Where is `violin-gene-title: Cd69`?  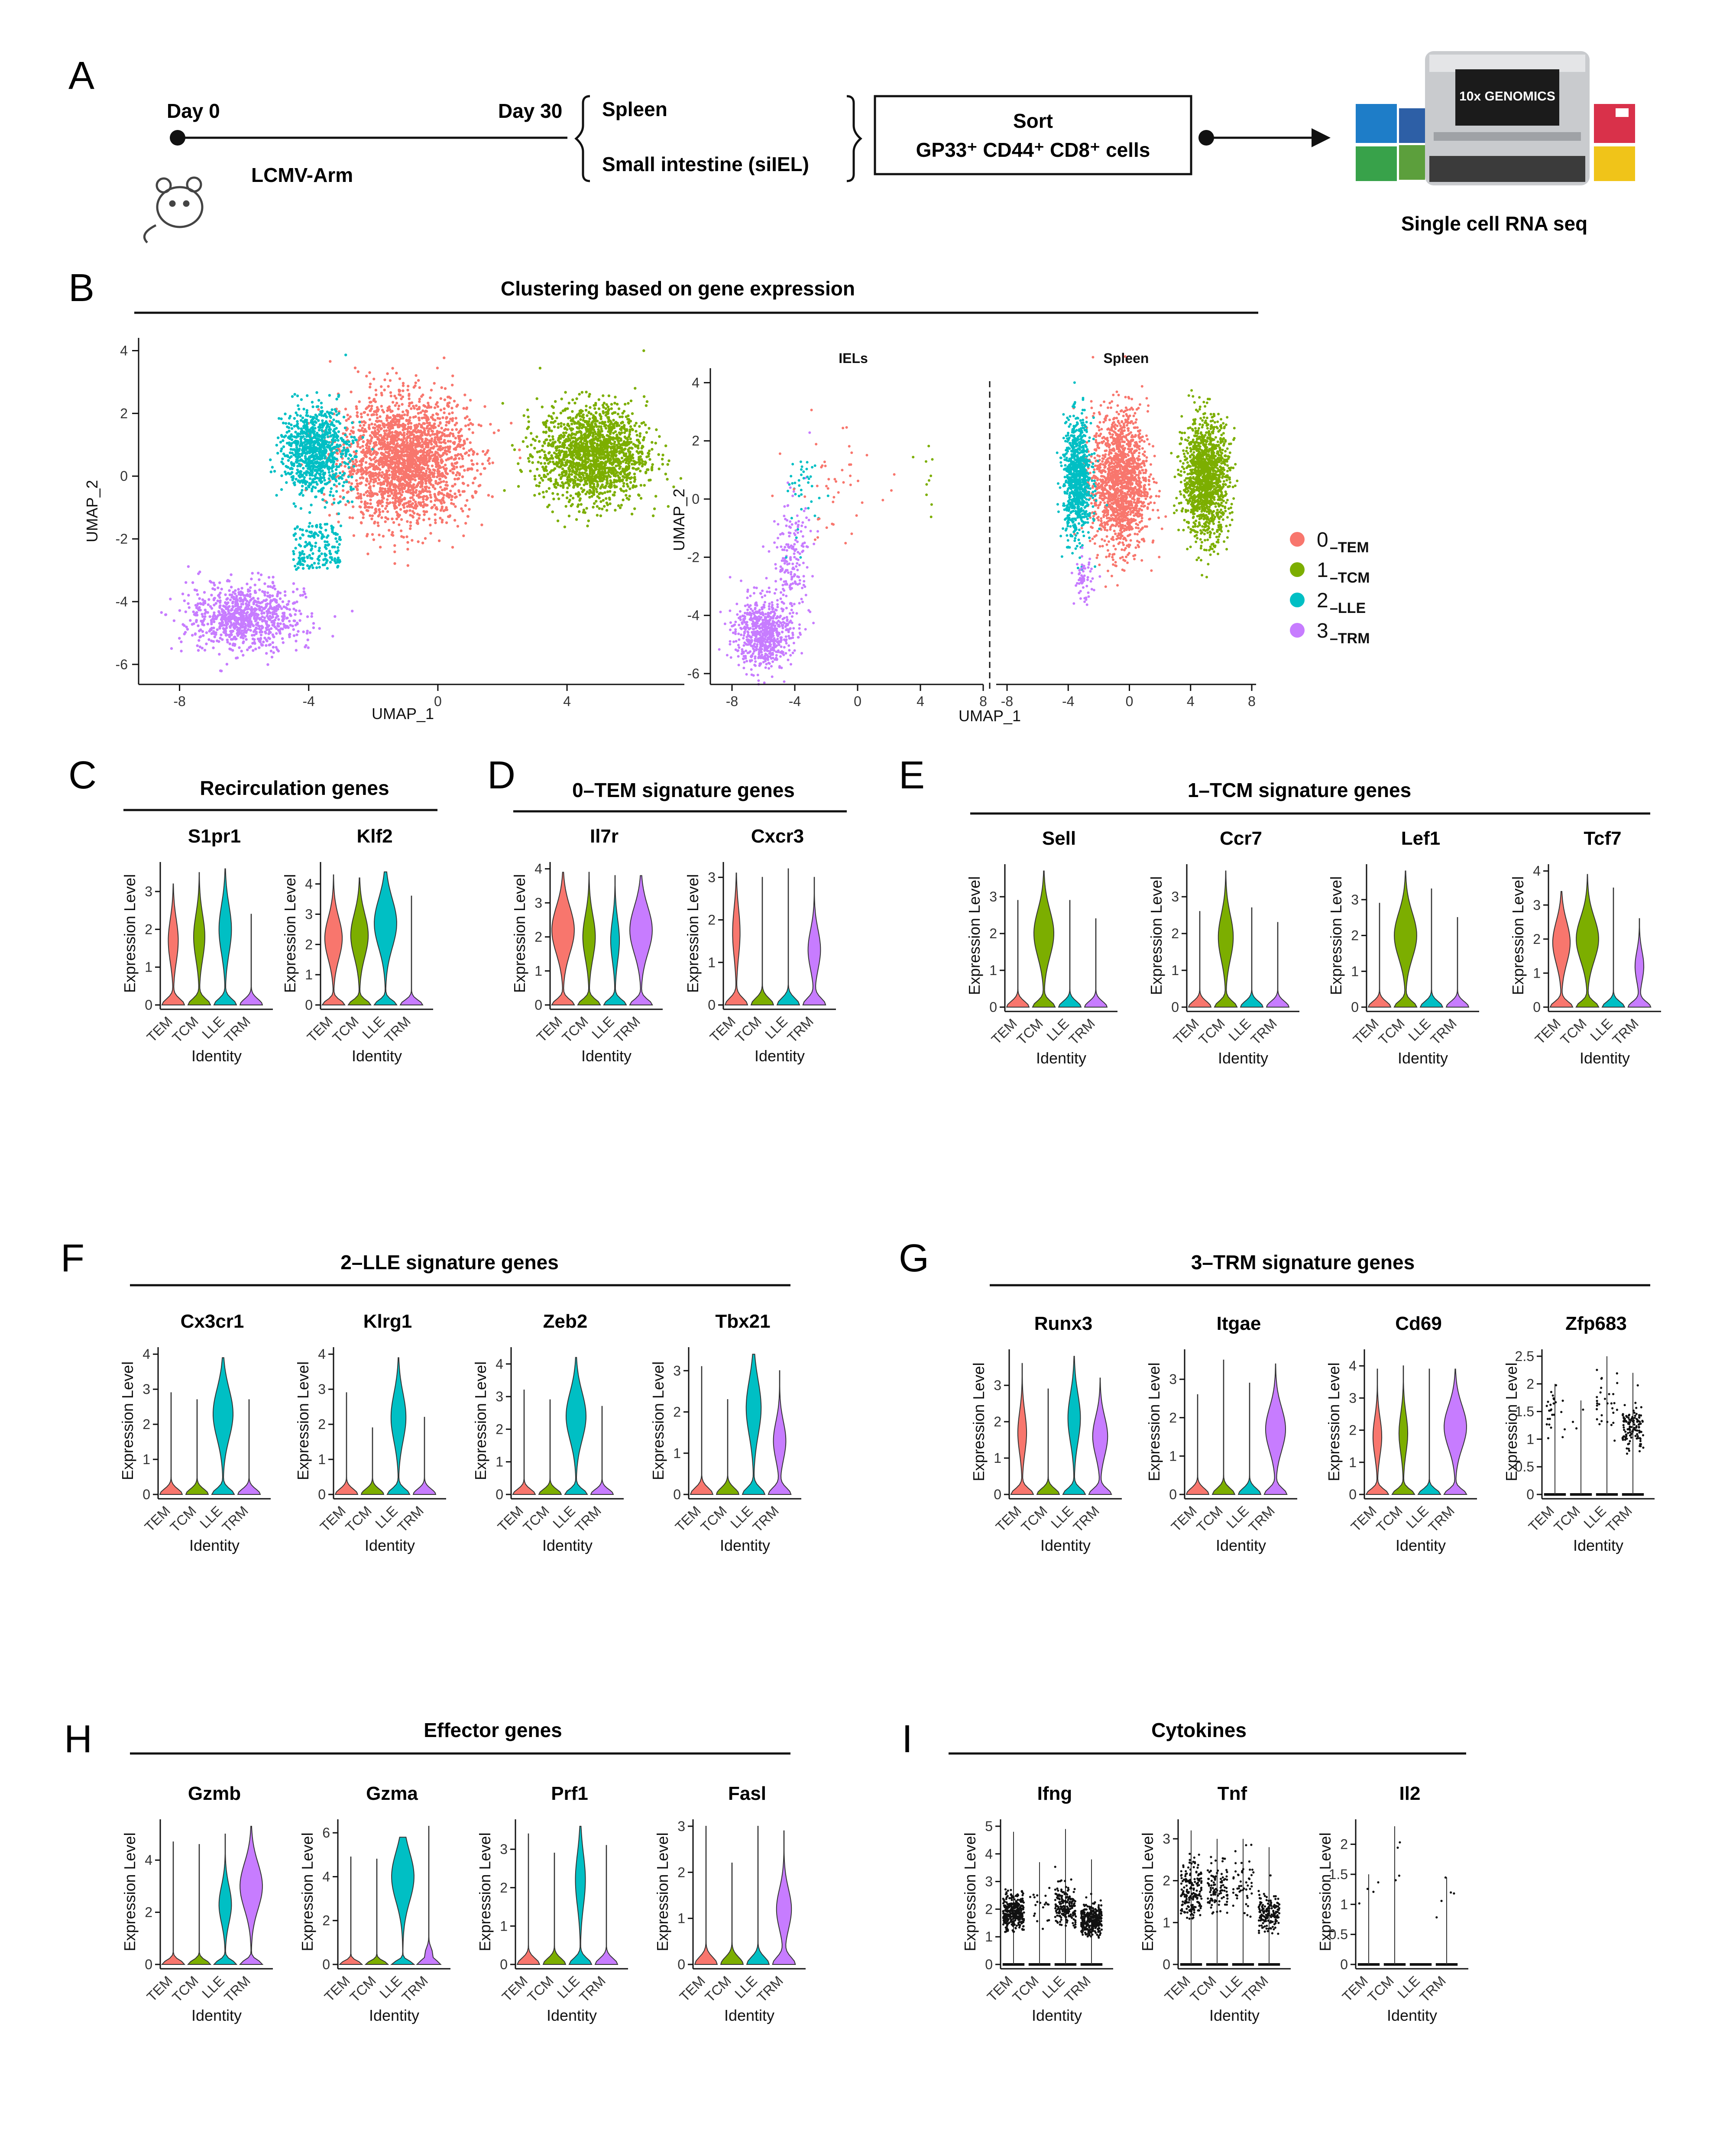 violin-gene-title: Cd69 is located at coordinates (1418, 1323).